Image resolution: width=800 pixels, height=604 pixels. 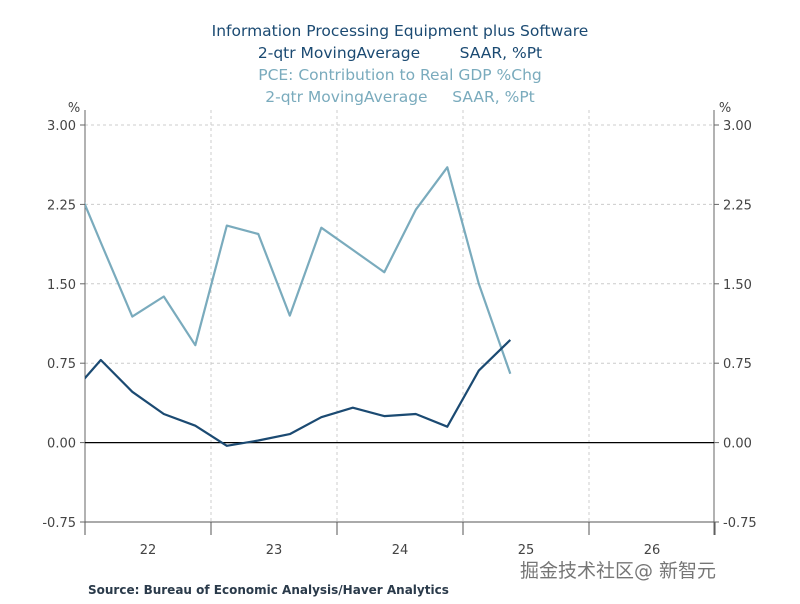 What do you see at coordinates (618, 571) in the screenshot?
I see `watermark: 掘金技术社区@ 新智元` at bounding box center [618, 571].